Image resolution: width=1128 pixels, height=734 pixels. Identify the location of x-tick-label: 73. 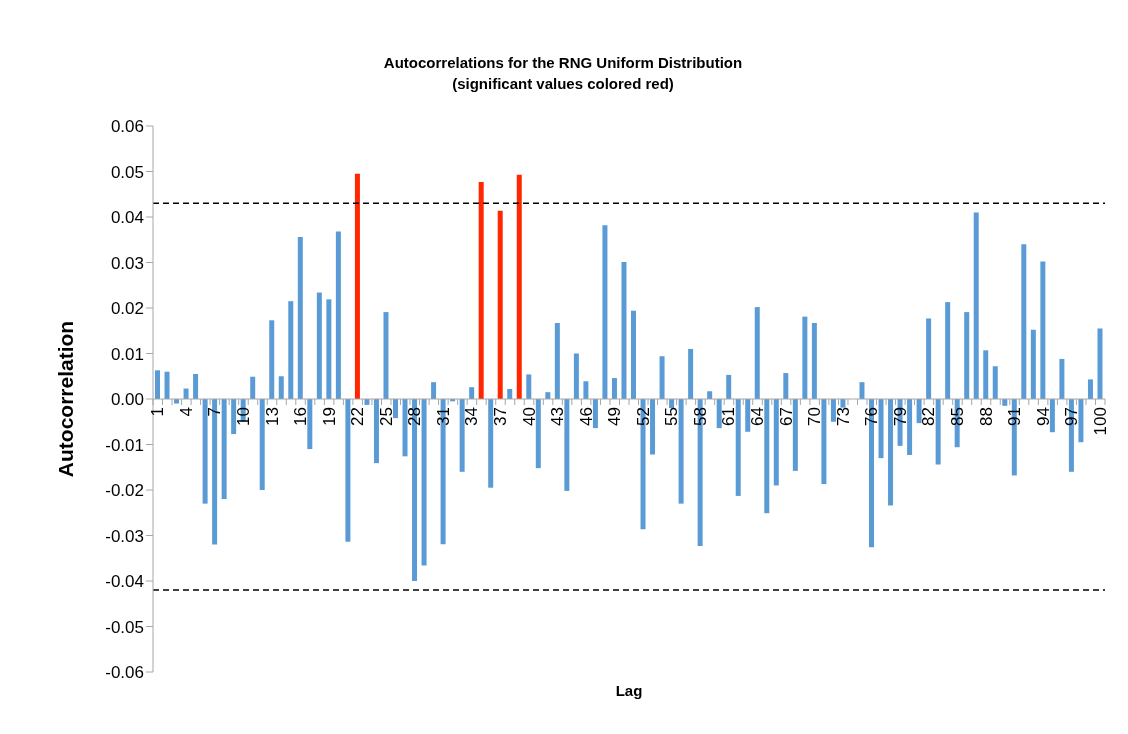
(843, 416).